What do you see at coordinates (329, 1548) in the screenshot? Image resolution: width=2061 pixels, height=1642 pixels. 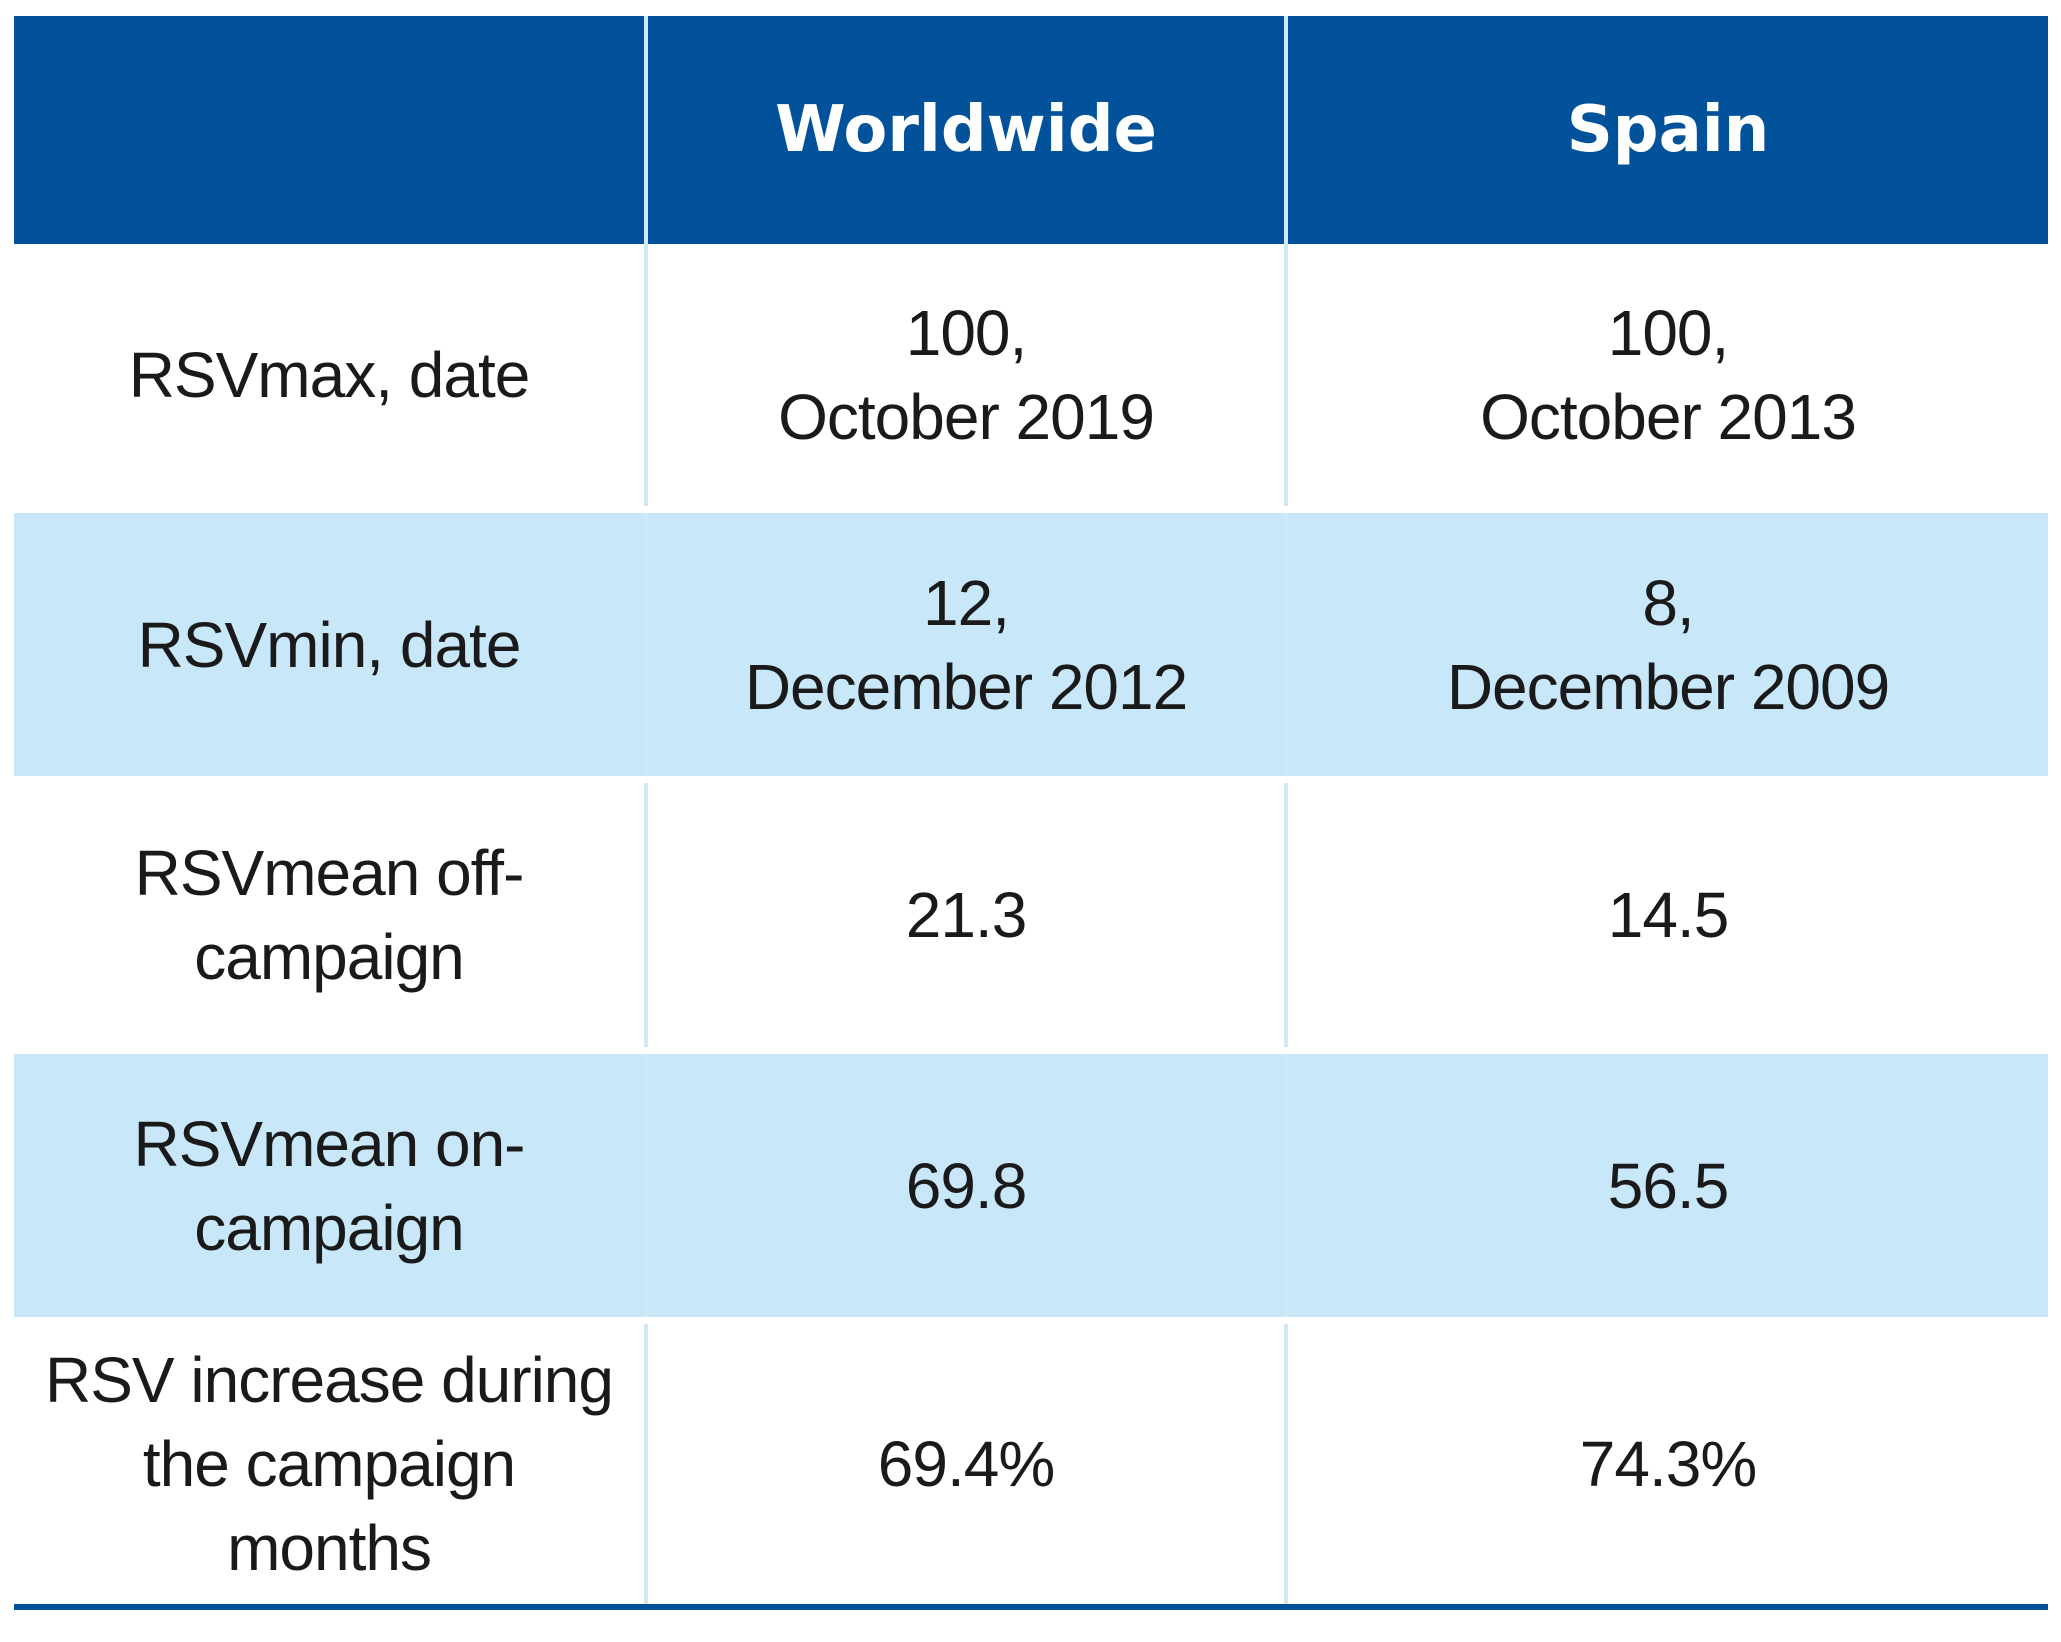 I see `row-label-line: months` at bounding box center [329, 1548].